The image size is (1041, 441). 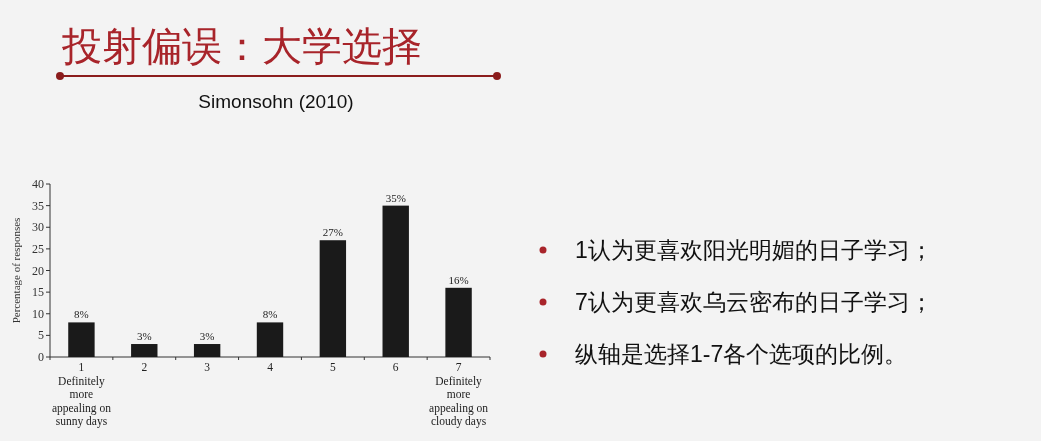 What do you see at coordinates (207, 367) in the screenshot?
I see `x-tick-label: 3` at bounding box center [207, 367].